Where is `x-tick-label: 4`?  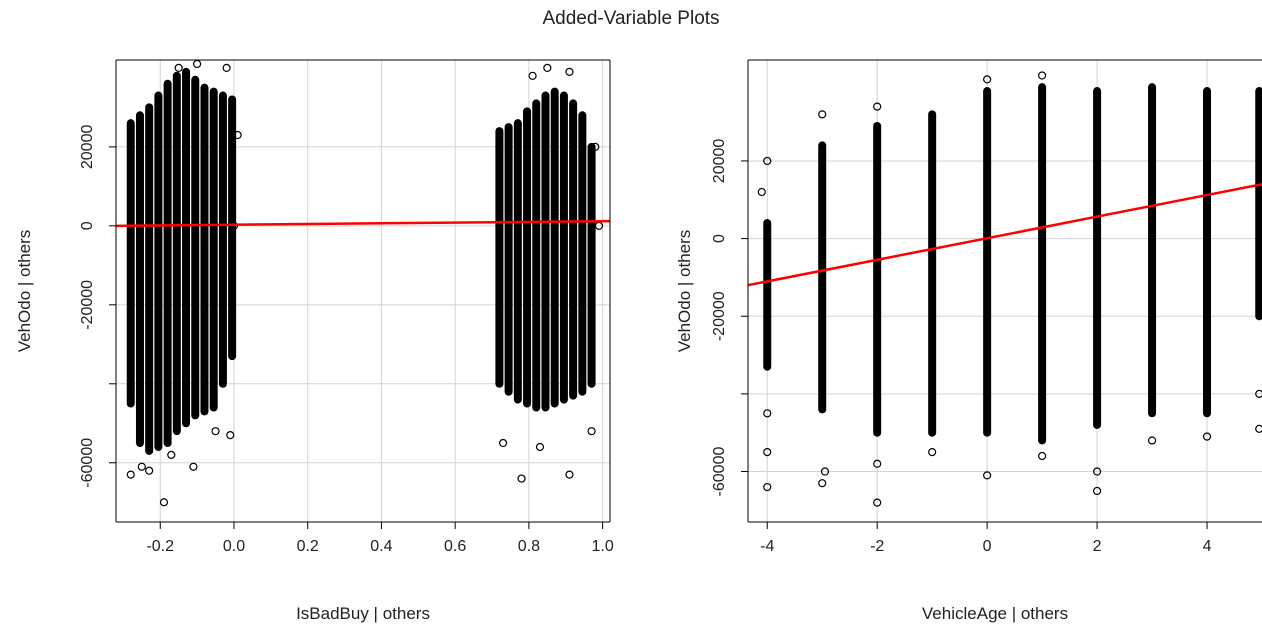
x-tick-label: 4 is located at coordinates (1207, 546).